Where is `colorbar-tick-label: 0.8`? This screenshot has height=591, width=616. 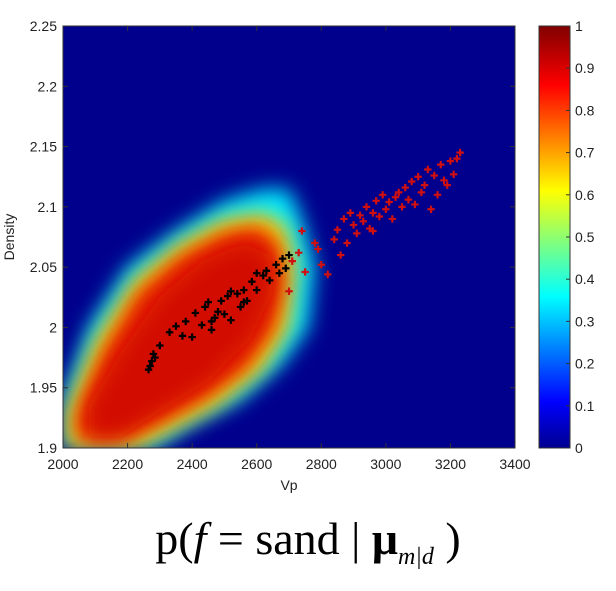
colorbar-tick-label: 0.8 is located at coordinates (585, 110).